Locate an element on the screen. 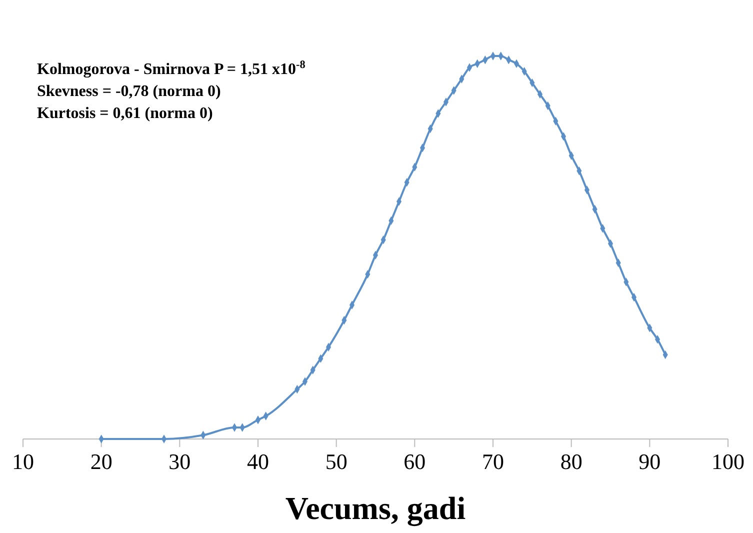  x-tick-label: 80 is located at coordinates (571, 461).